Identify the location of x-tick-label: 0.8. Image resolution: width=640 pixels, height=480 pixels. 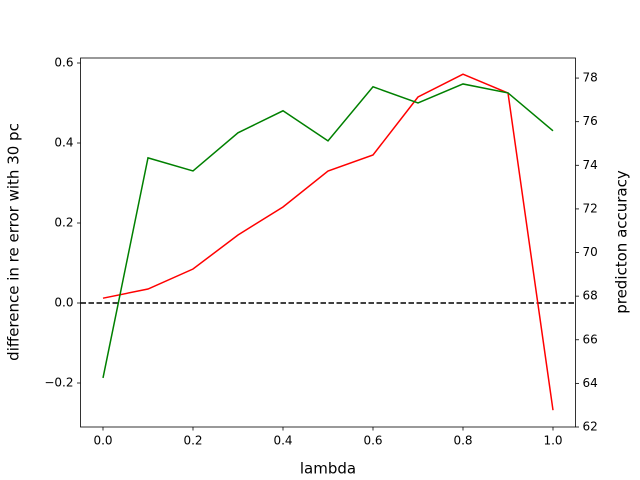
(462, 441).